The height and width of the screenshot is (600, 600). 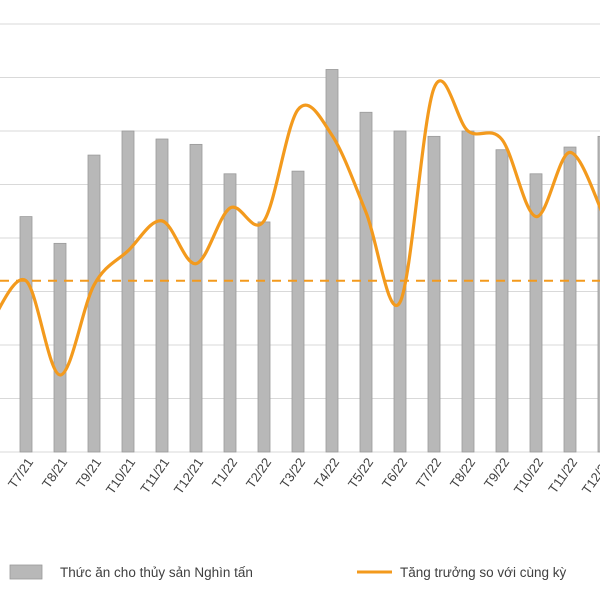 I want to click on bar-T11/21, so click(x=162, y=295).